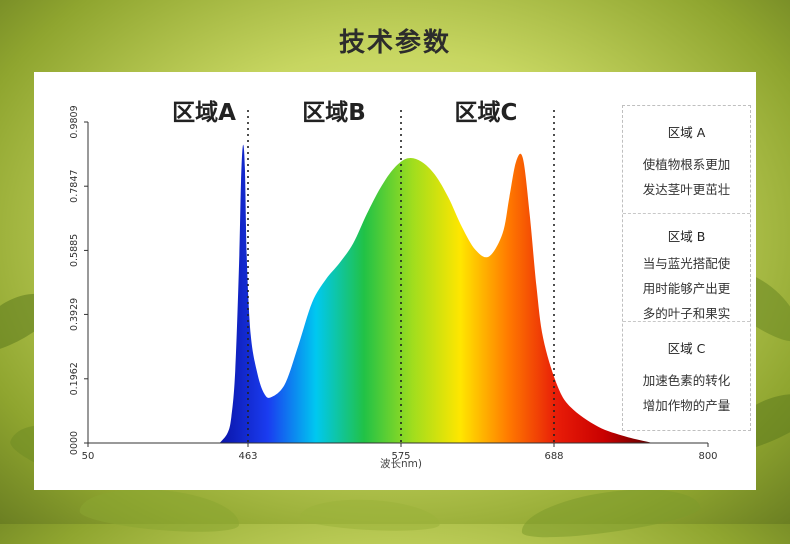  I want to click on info-line: 发达茎叶更茁壮, so click(686, 189).